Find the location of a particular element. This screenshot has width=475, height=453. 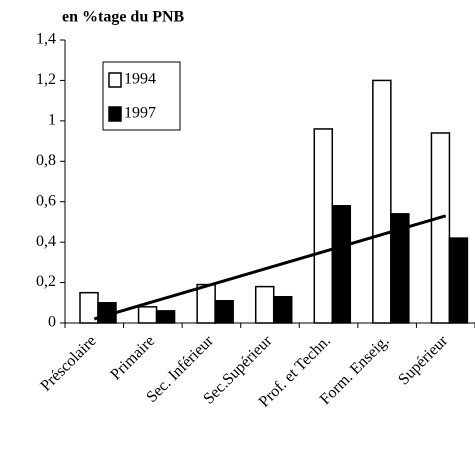

legend: 1994 1997 is located at coordinates (141, 96).